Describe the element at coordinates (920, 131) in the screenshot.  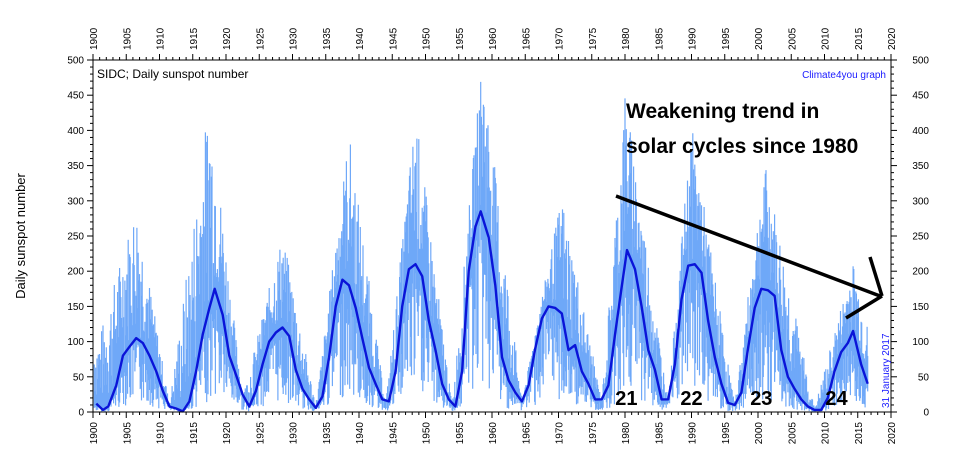
I see `y-tick-label-right: 400` at that location.